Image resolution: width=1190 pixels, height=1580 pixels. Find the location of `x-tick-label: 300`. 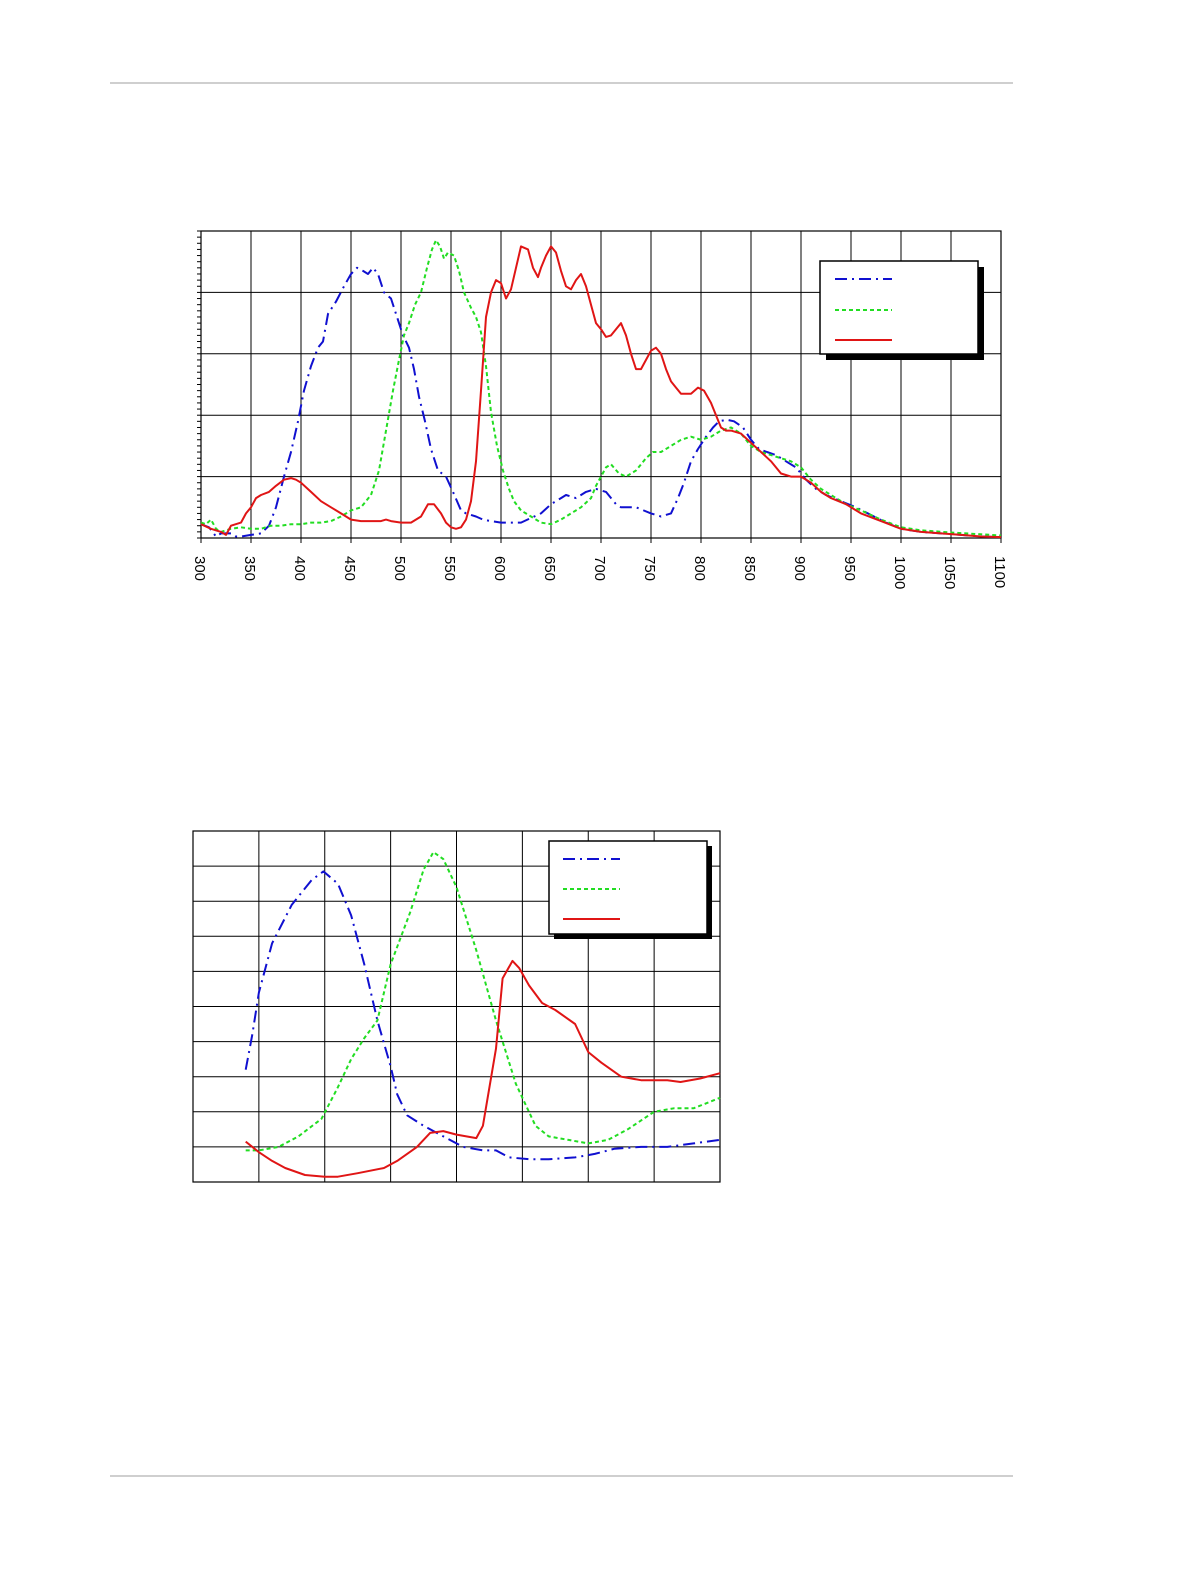

x-tick-label: 300 is located at coordinates (199, 568).